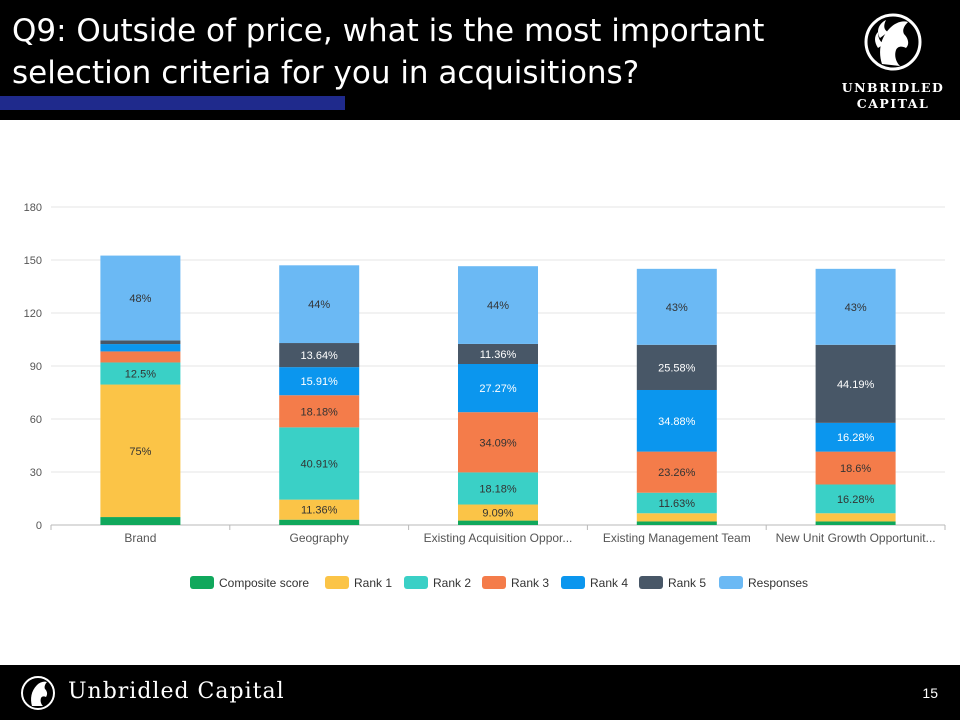 The width and height of the screenshot is (960, 720). I want to click on data-label: 12.5%, so click(140, 375).